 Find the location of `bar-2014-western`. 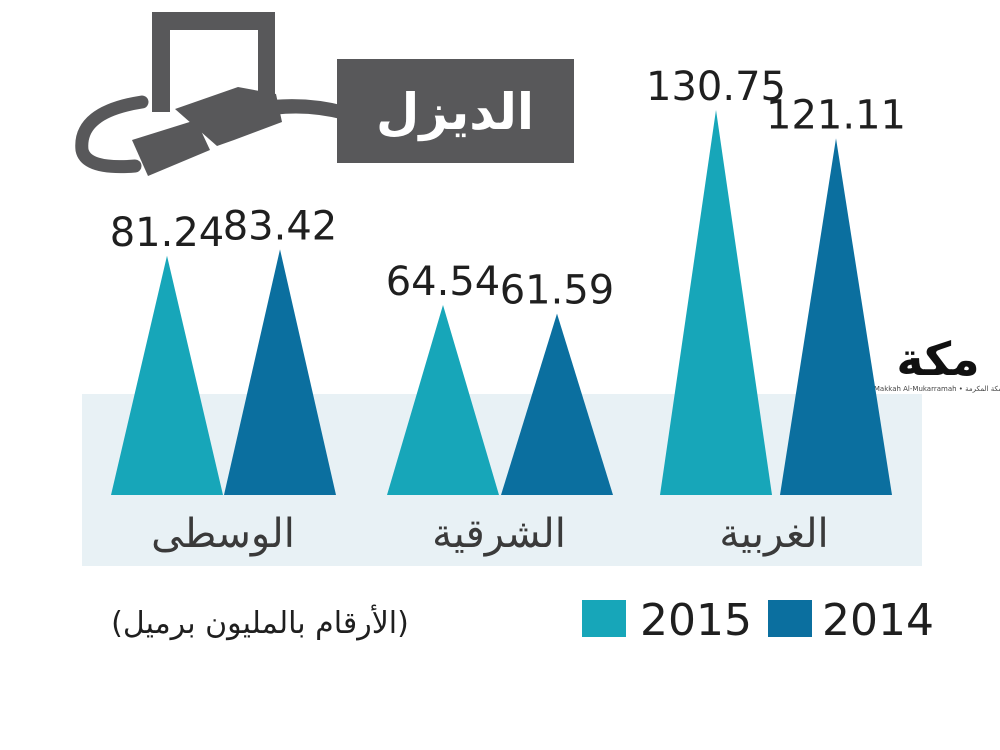

bar-2014-western is located at coordinates (836, 316).